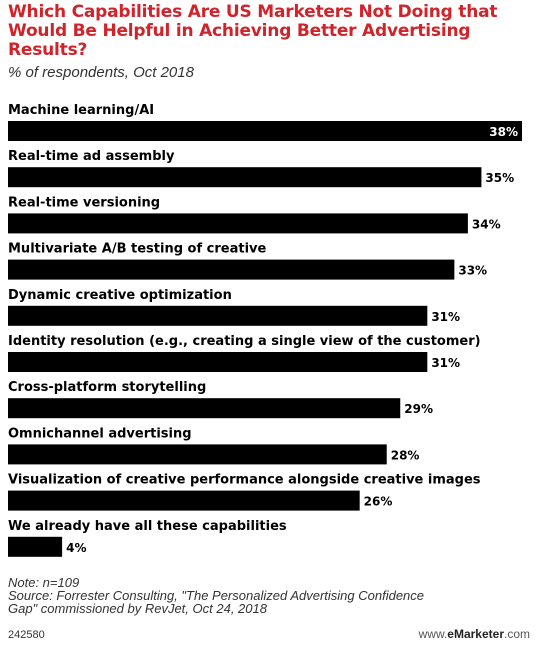 The height and width of the screenshot is (656, 538). I want to click on chart-subtitle: % of respondents, Oct 2018, so click(101, 72).